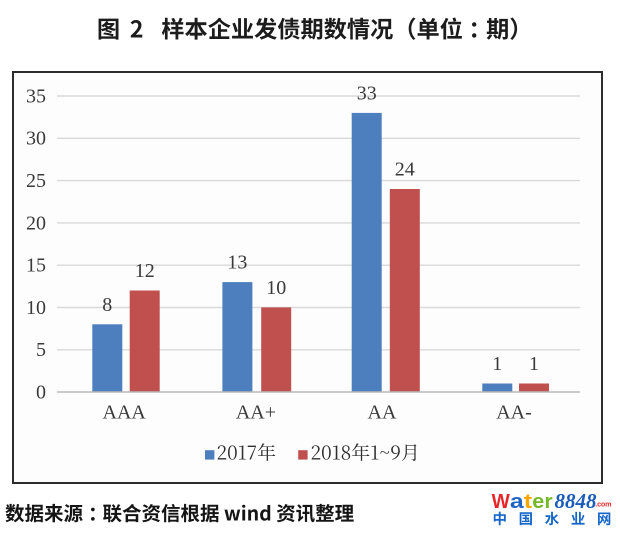 This screenshot has width=620, height=536. Describe the element at coordinates (256, 412) in the screenshot. I see `svg-text: AA+` at that location.